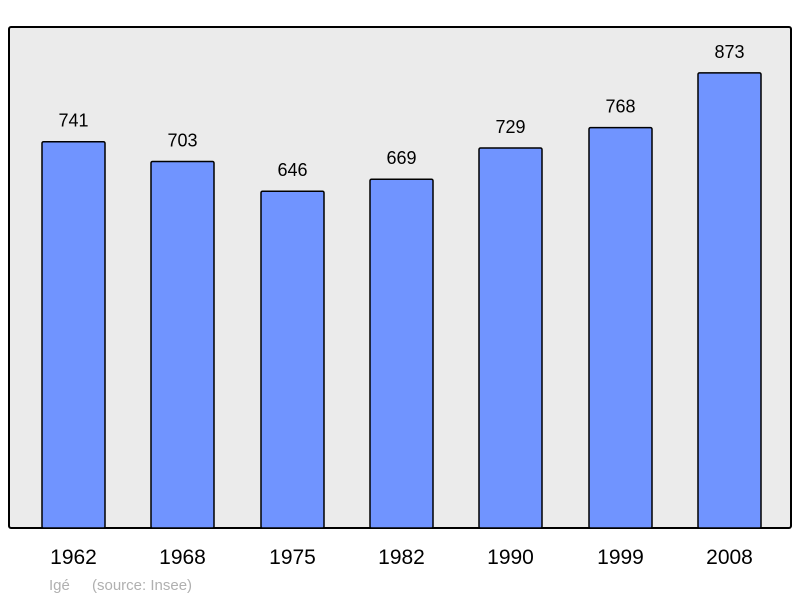  I want to click on bar-1962, so click(73, 334).